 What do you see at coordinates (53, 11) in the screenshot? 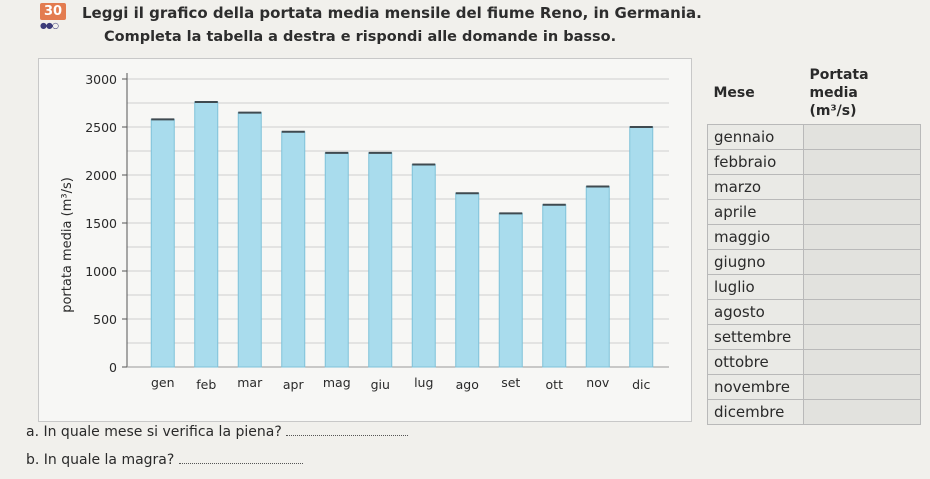
I see `exercise-number: 30` at bounding box center [53, 11].